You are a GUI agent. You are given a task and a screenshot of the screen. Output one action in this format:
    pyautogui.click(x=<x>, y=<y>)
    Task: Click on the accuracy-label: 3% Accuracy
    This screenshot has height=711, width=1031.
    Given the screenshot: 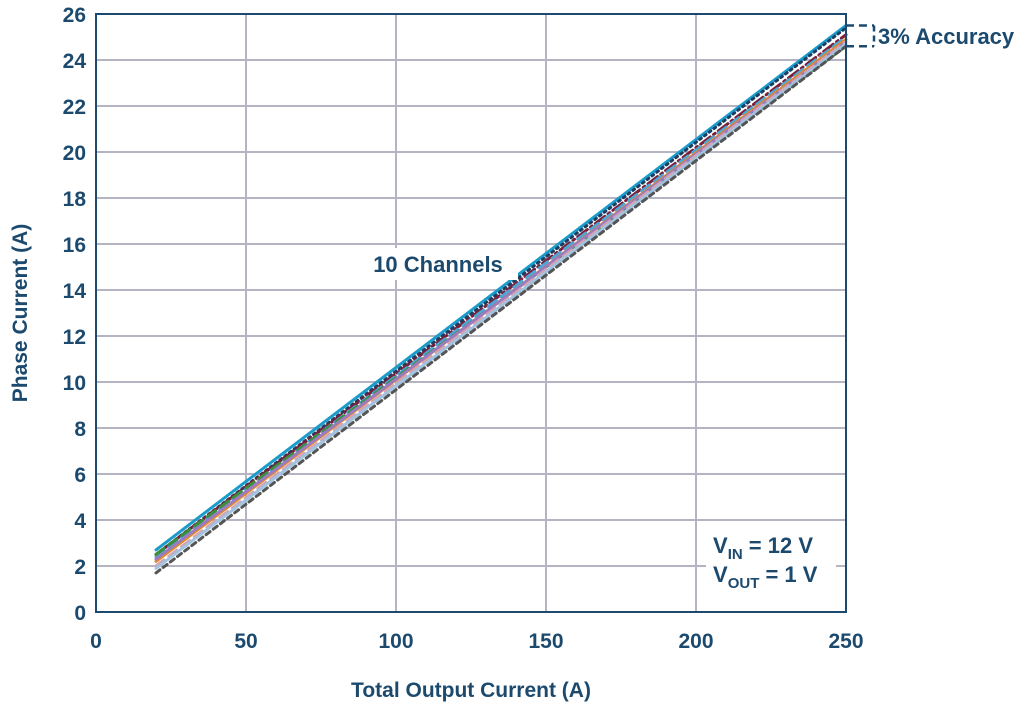 What is the action you would take?
    pyautogui.click(x=946, y=36)
    